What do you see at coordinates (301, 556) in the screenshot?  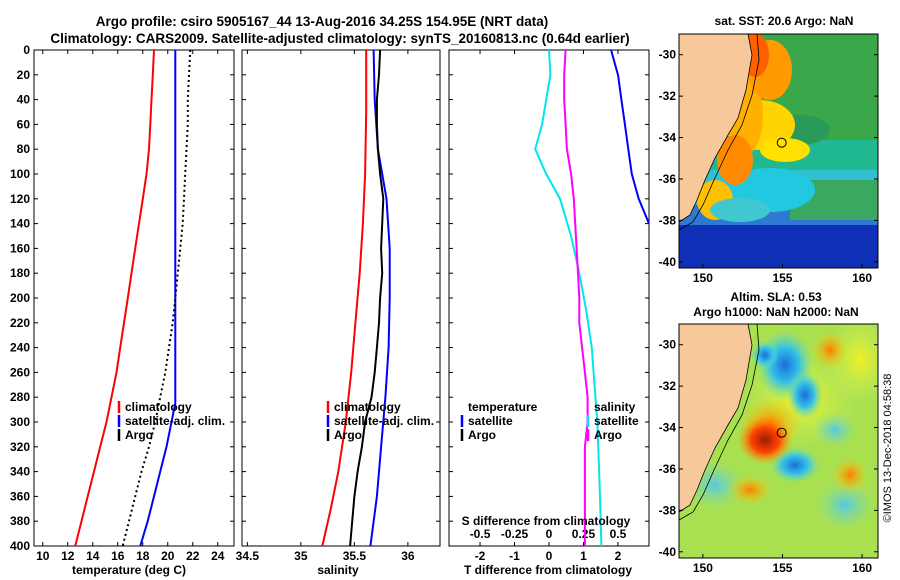 I see `x-tick-label: 35` at bounding box center [301, 556].